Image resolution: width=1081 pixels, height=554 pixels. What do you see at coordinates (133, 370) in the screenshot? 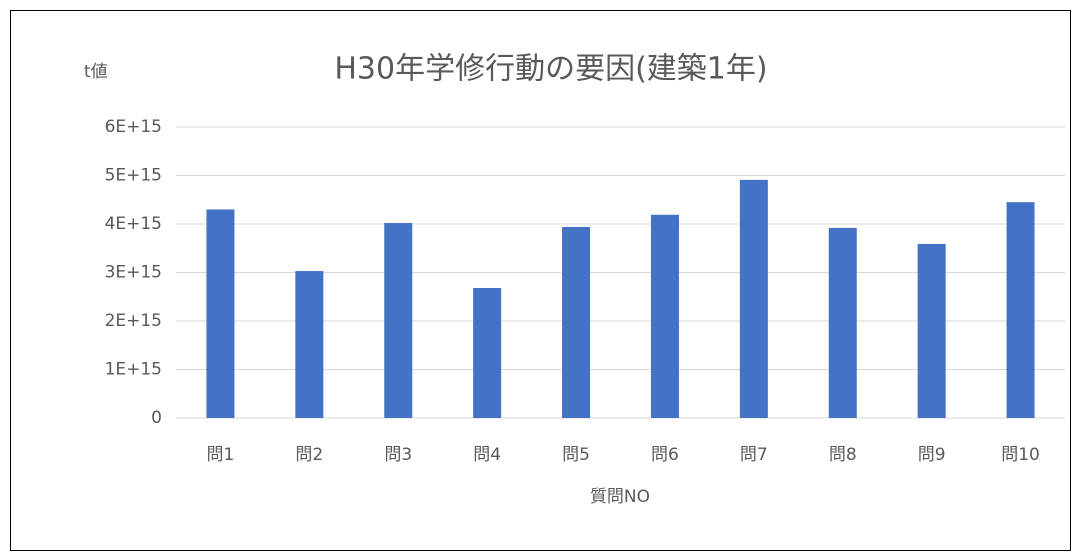
I see `y-tick-label: 1E+15` at bounding box center [133, 370].